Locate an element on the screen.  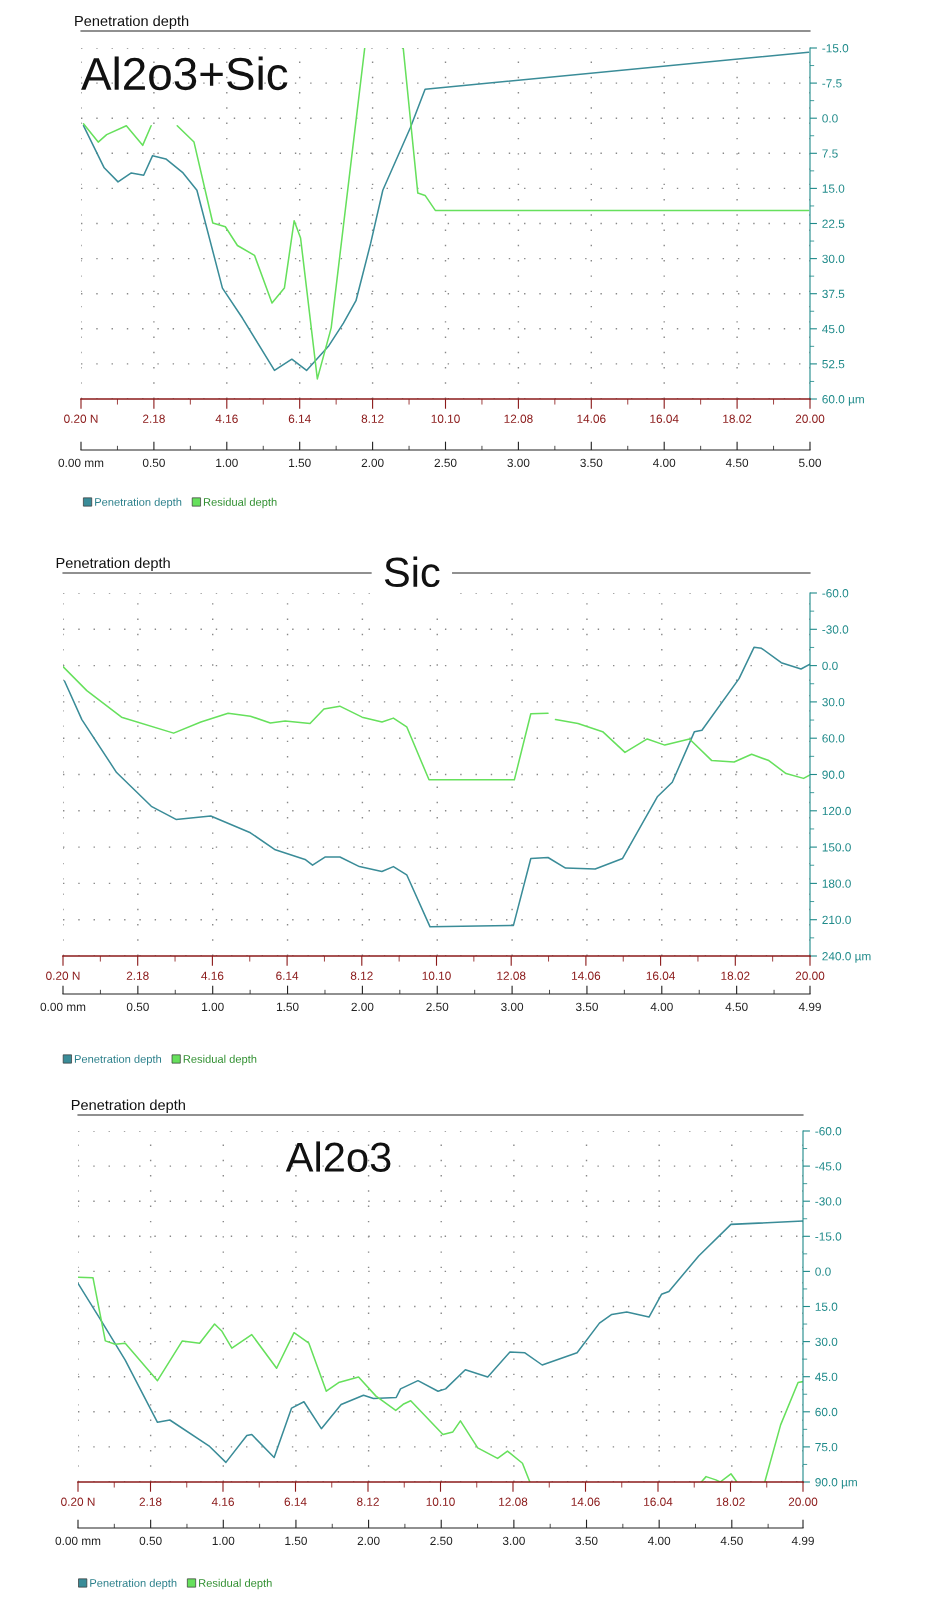
y-tick-label: 52.5 is located at coordinates (833, 364).